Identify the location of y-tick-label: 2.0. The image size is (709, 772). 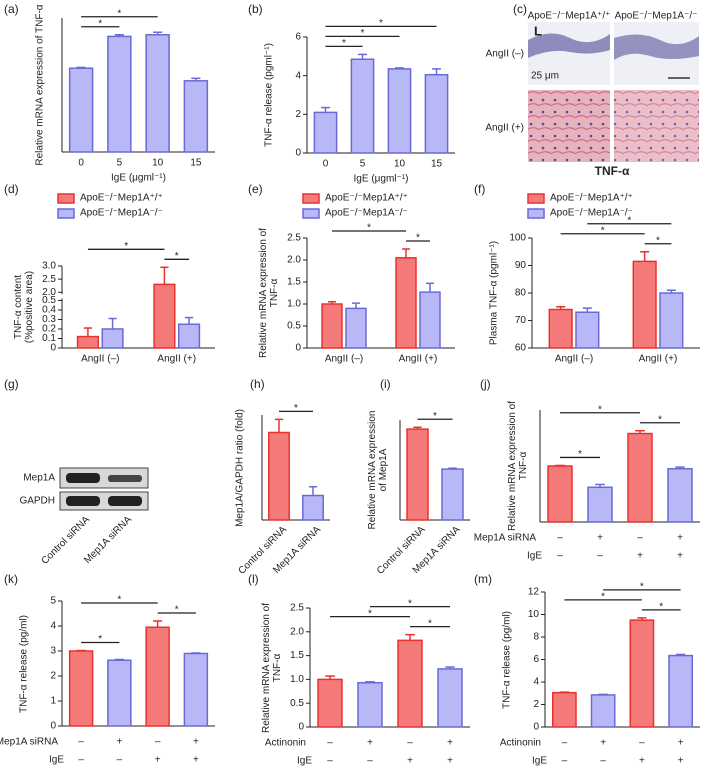
(294, 260).